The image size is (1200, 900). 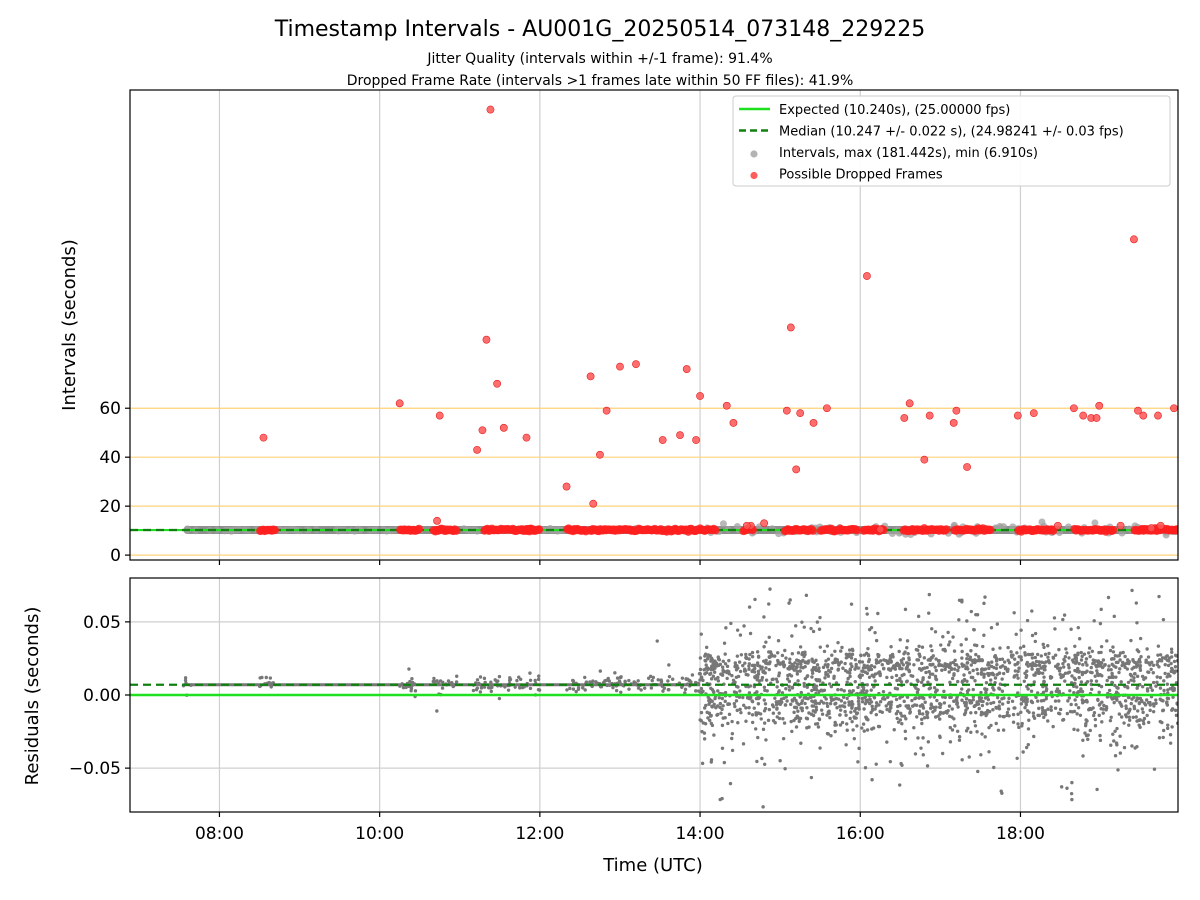 I want to click on x-tick-label: 10:00, so click(x=379, y=834).